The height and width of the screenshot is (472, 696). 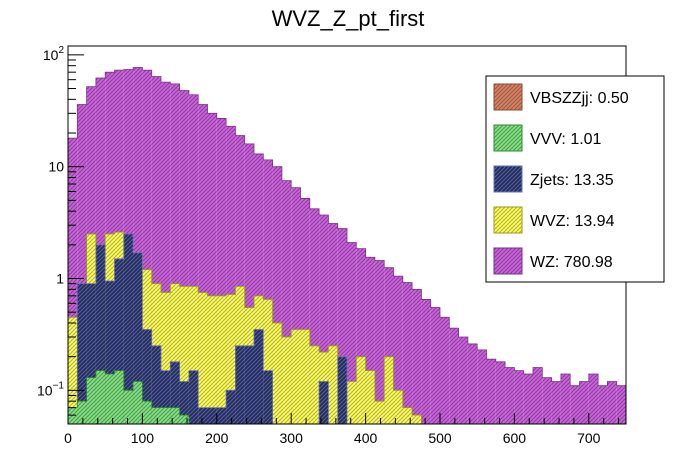 What do you see at coordinates (508, 138) in the screenshot?
I see `legend-swatch-vvv` at bounding box center [508, 138].